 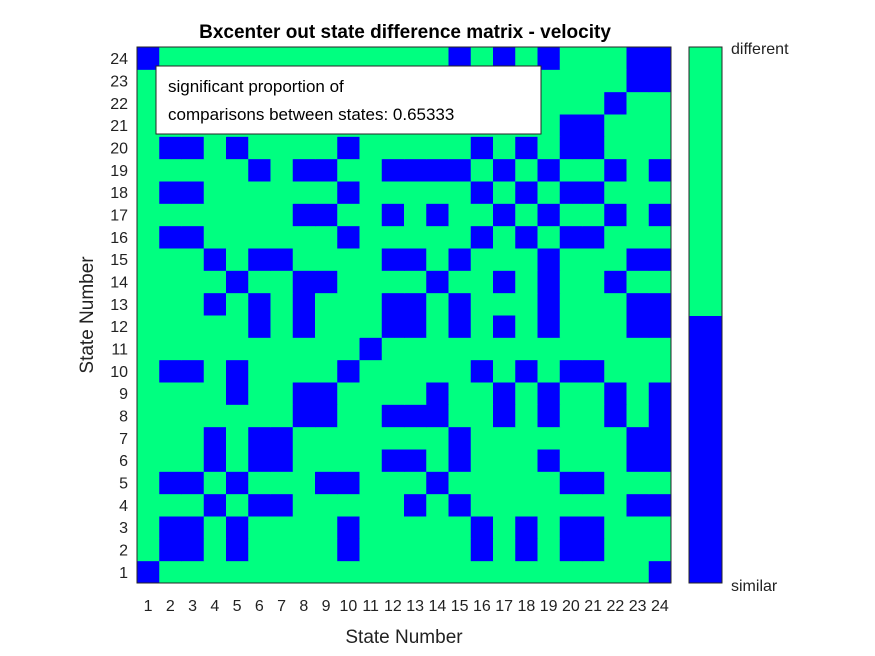 I want to click on colorbar: different similar, so click(x=738, y=318).